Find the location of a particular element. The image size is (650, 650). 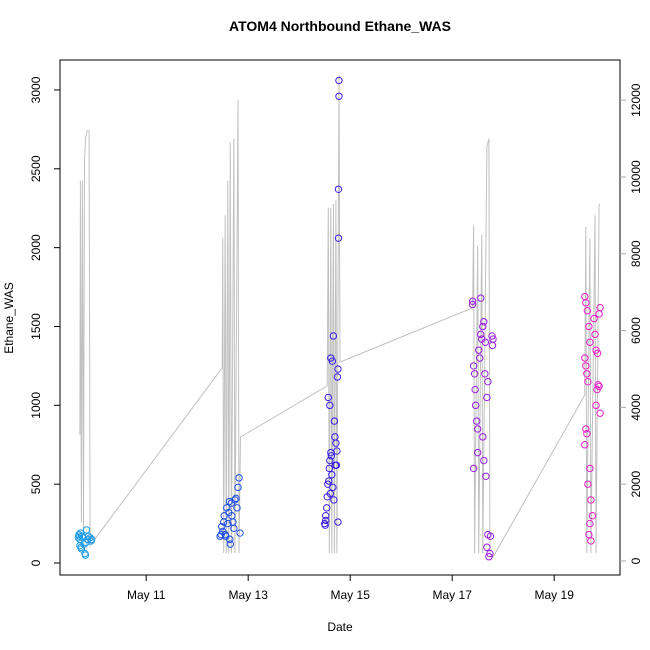

x-tick-label: May 11 is located at coordinates (146, 595).